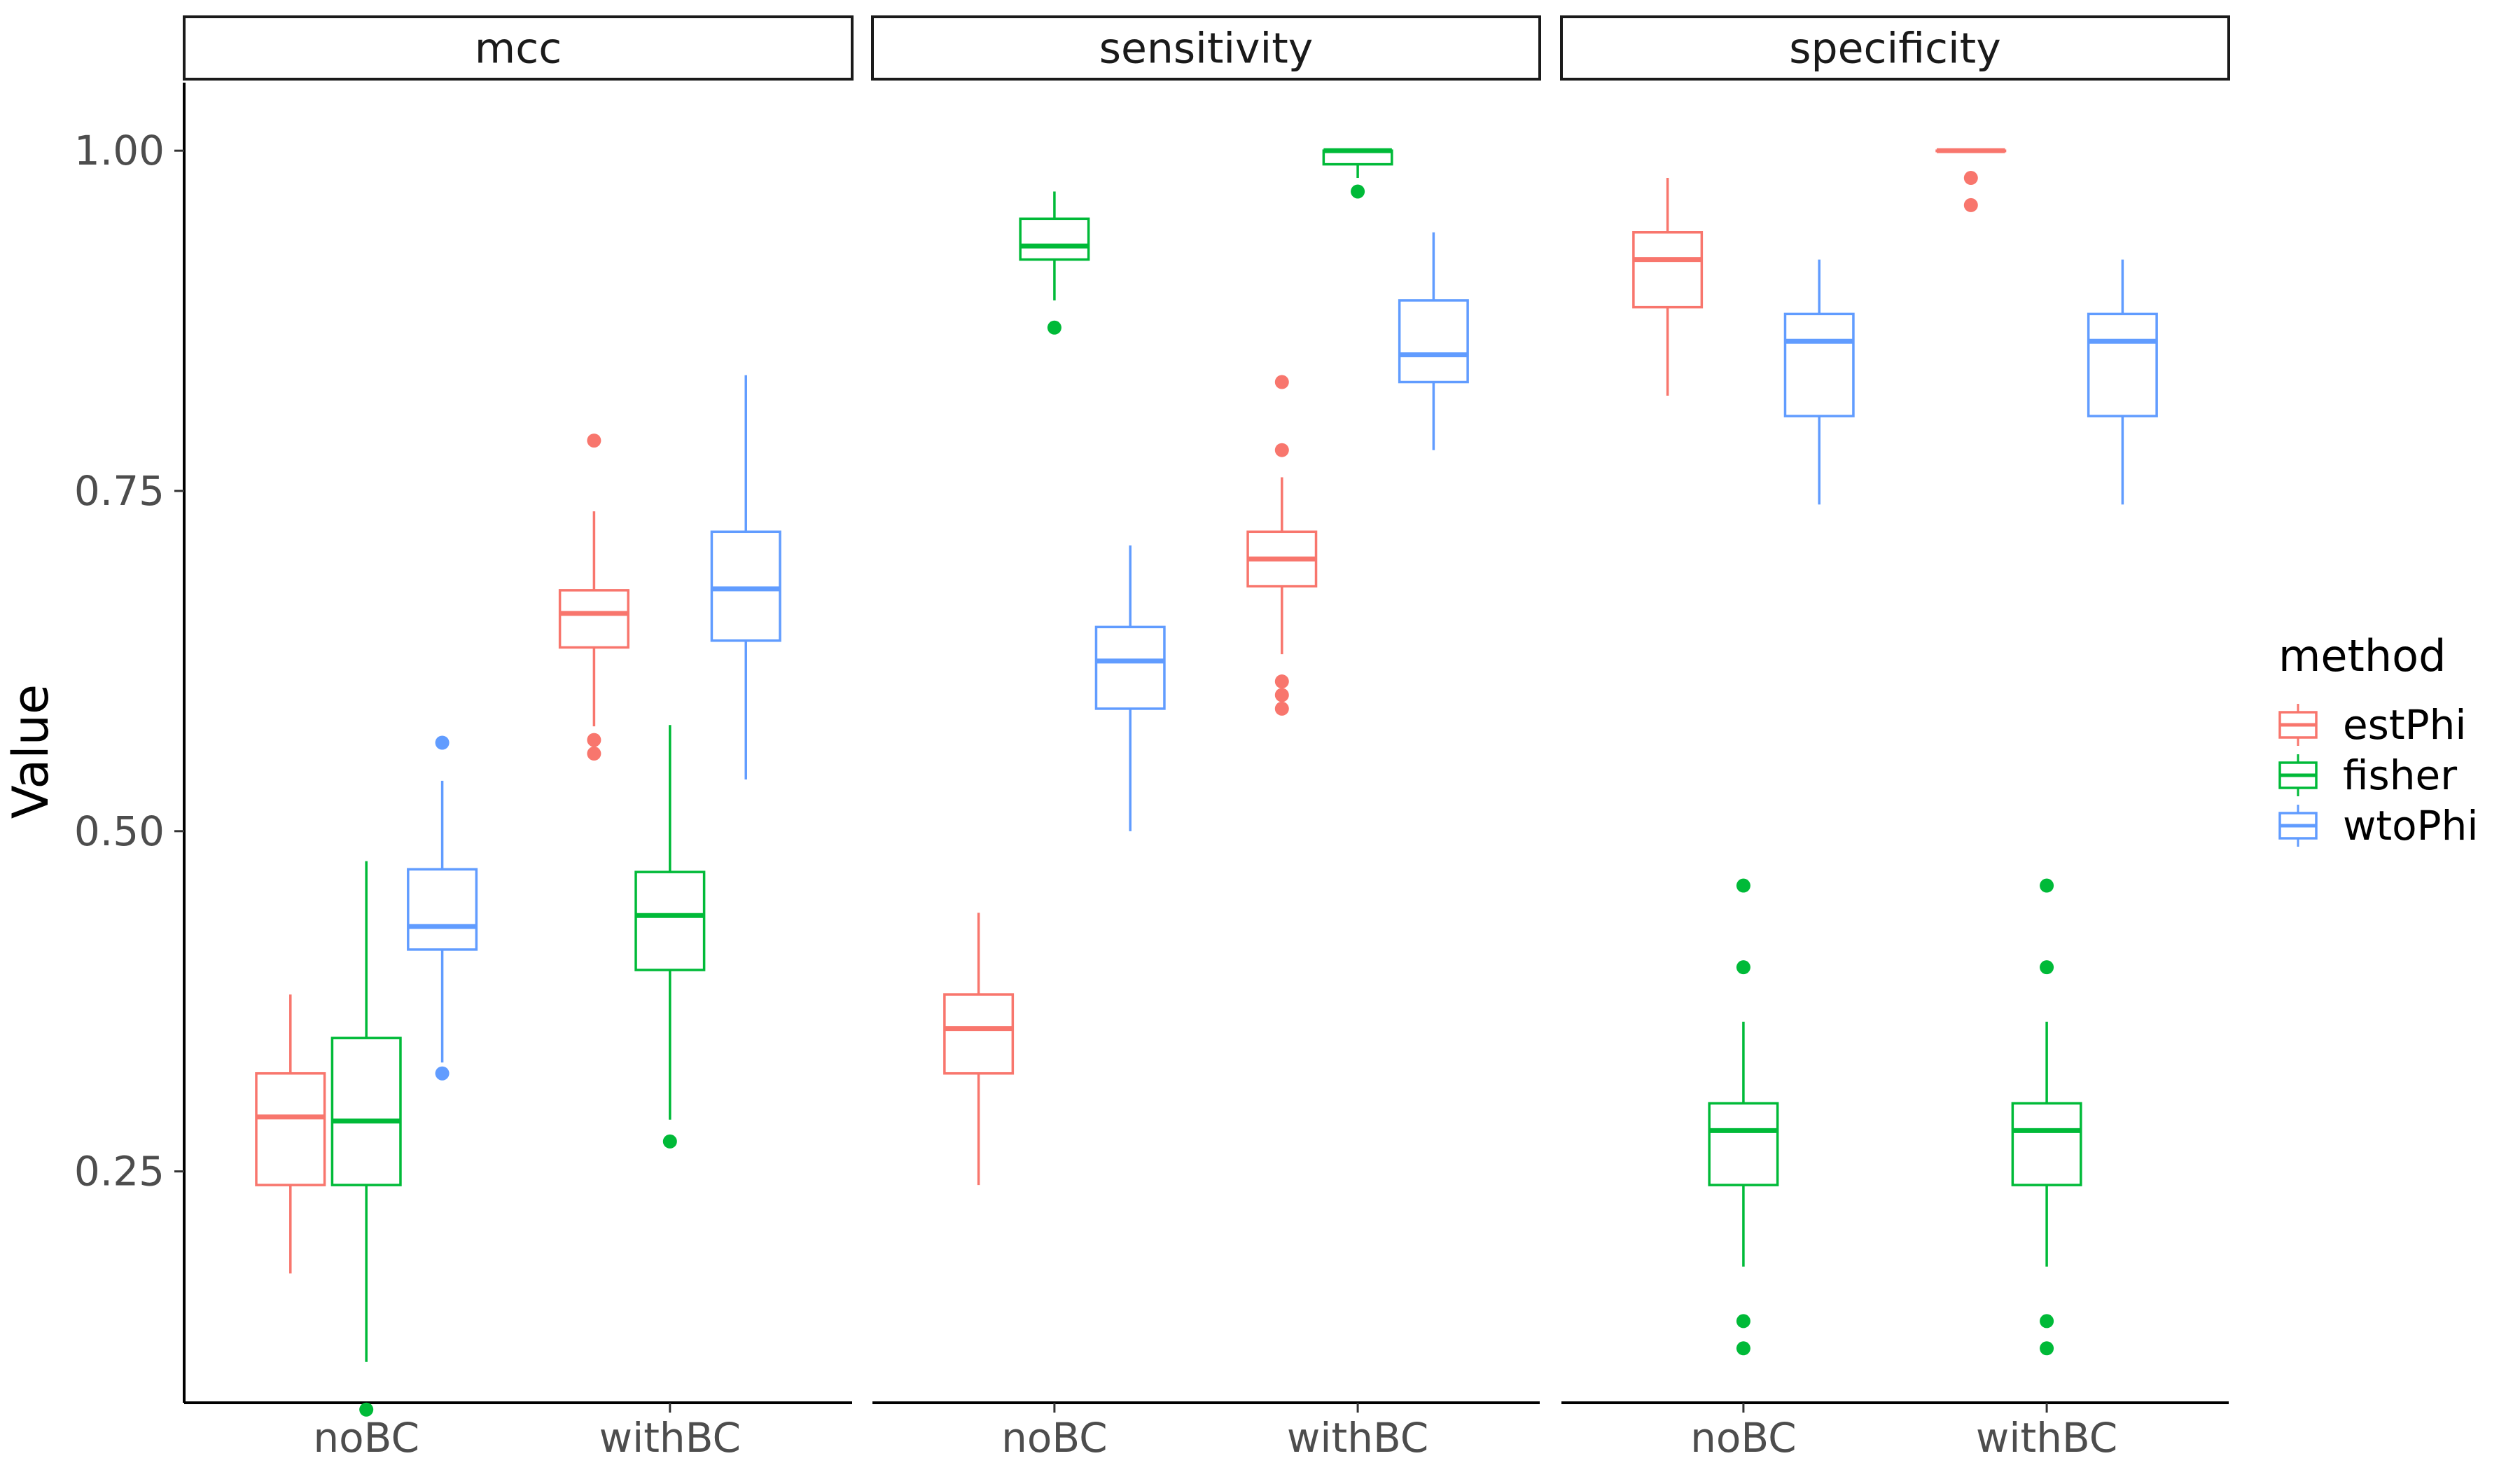 The height and width of the screenshot is (1470, 2520). Describe the element at coordinates (130, 743) in the screenshot. I see `y-axis: 0.25 0.50 0.75 1.00` at that location.